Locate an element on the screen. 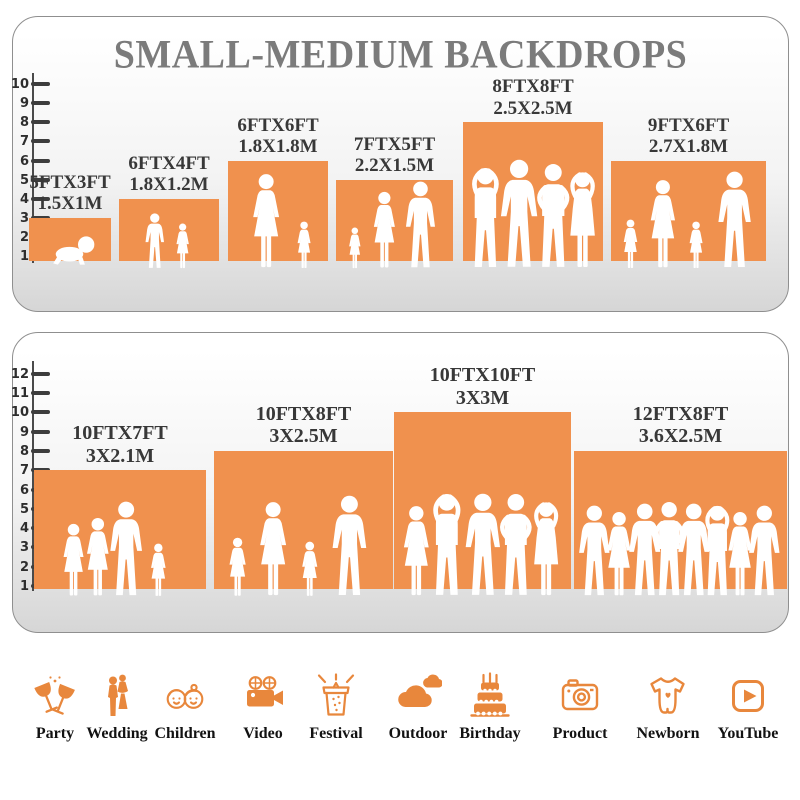 The height and width of the screenshot is (800, 800). backdrop-size-label: 6FTX6FT 1.8X1.8M is located at coordinates (277, 136).